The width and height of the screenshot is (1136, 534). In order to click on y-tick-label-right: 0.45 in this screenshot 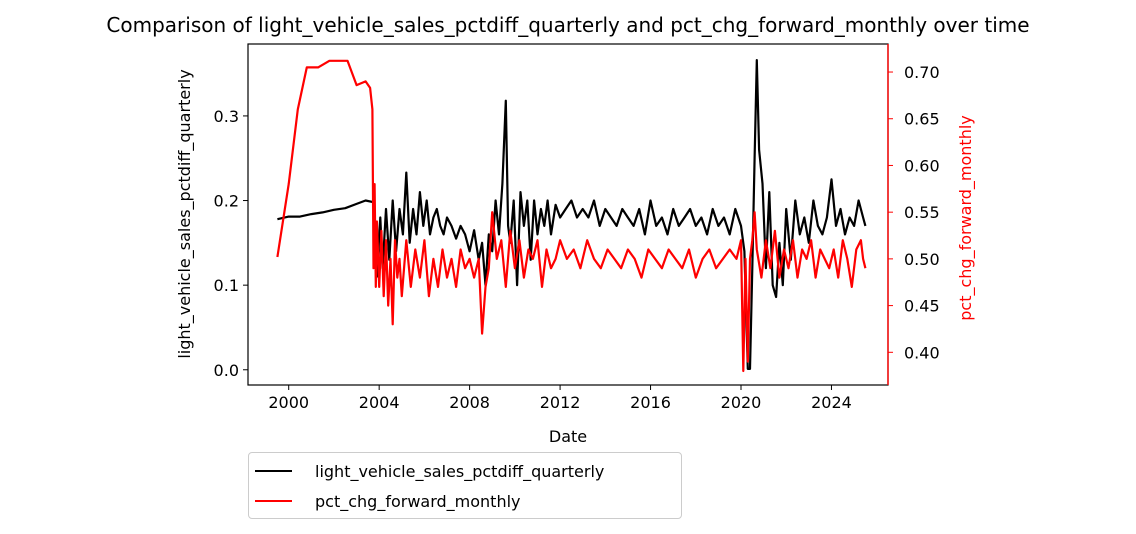, I will do `click(922, 306)`.